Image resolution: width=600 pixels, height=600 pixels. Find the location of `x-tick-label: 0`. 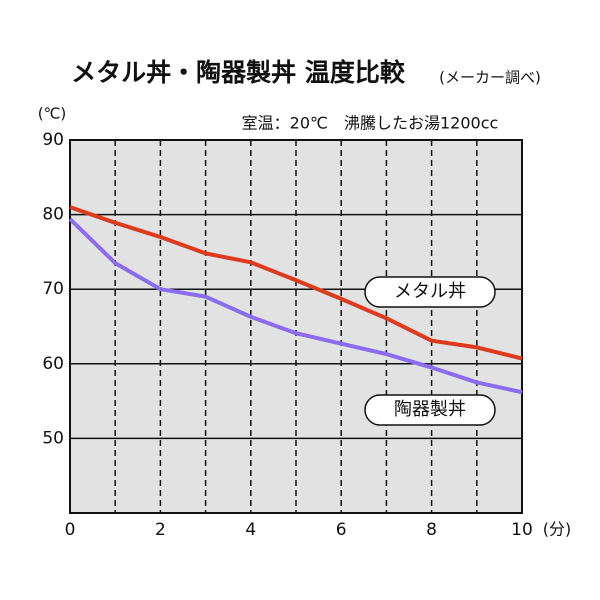

x-tick-label: 0 is located at coordinates (70, 530).